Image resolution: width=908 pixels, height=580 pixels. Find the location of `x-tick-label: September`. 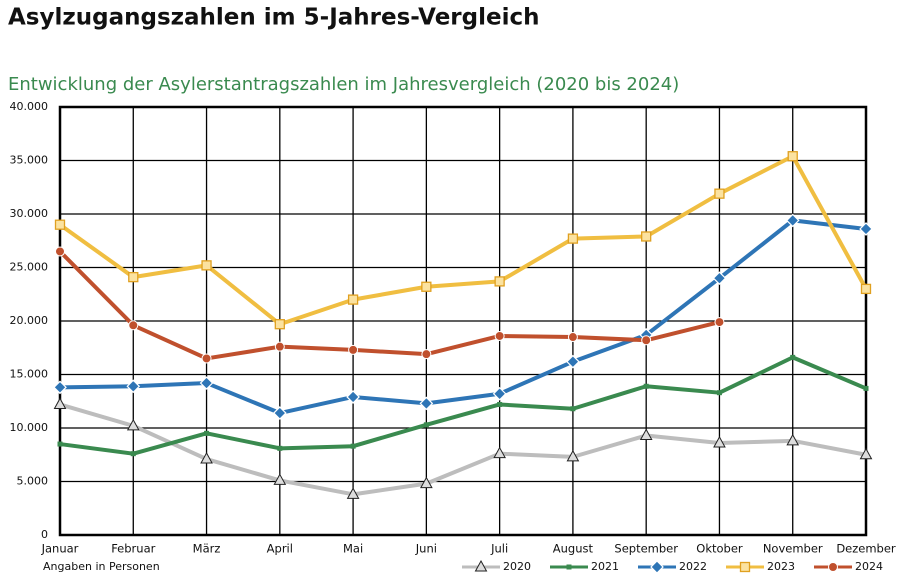

x-tick-label: September is located at coordinates (646, 549).